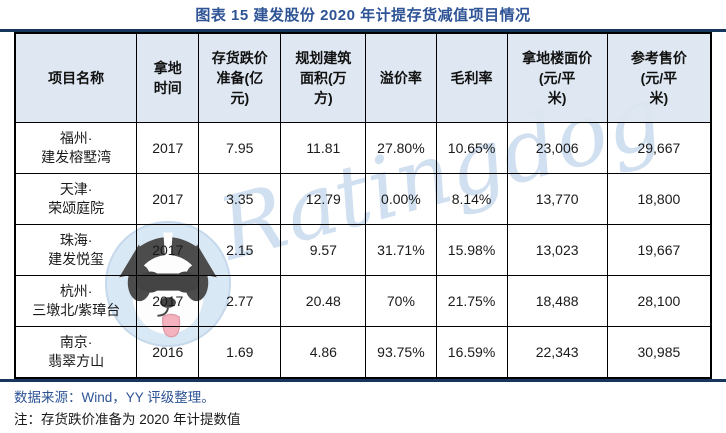 The height and width of the screenshot is (433, 726). Describe the element at coordinates (557, 77) in the screenshot. I see `column-header: 拿地楼面价 (元/平 米)` at that location.